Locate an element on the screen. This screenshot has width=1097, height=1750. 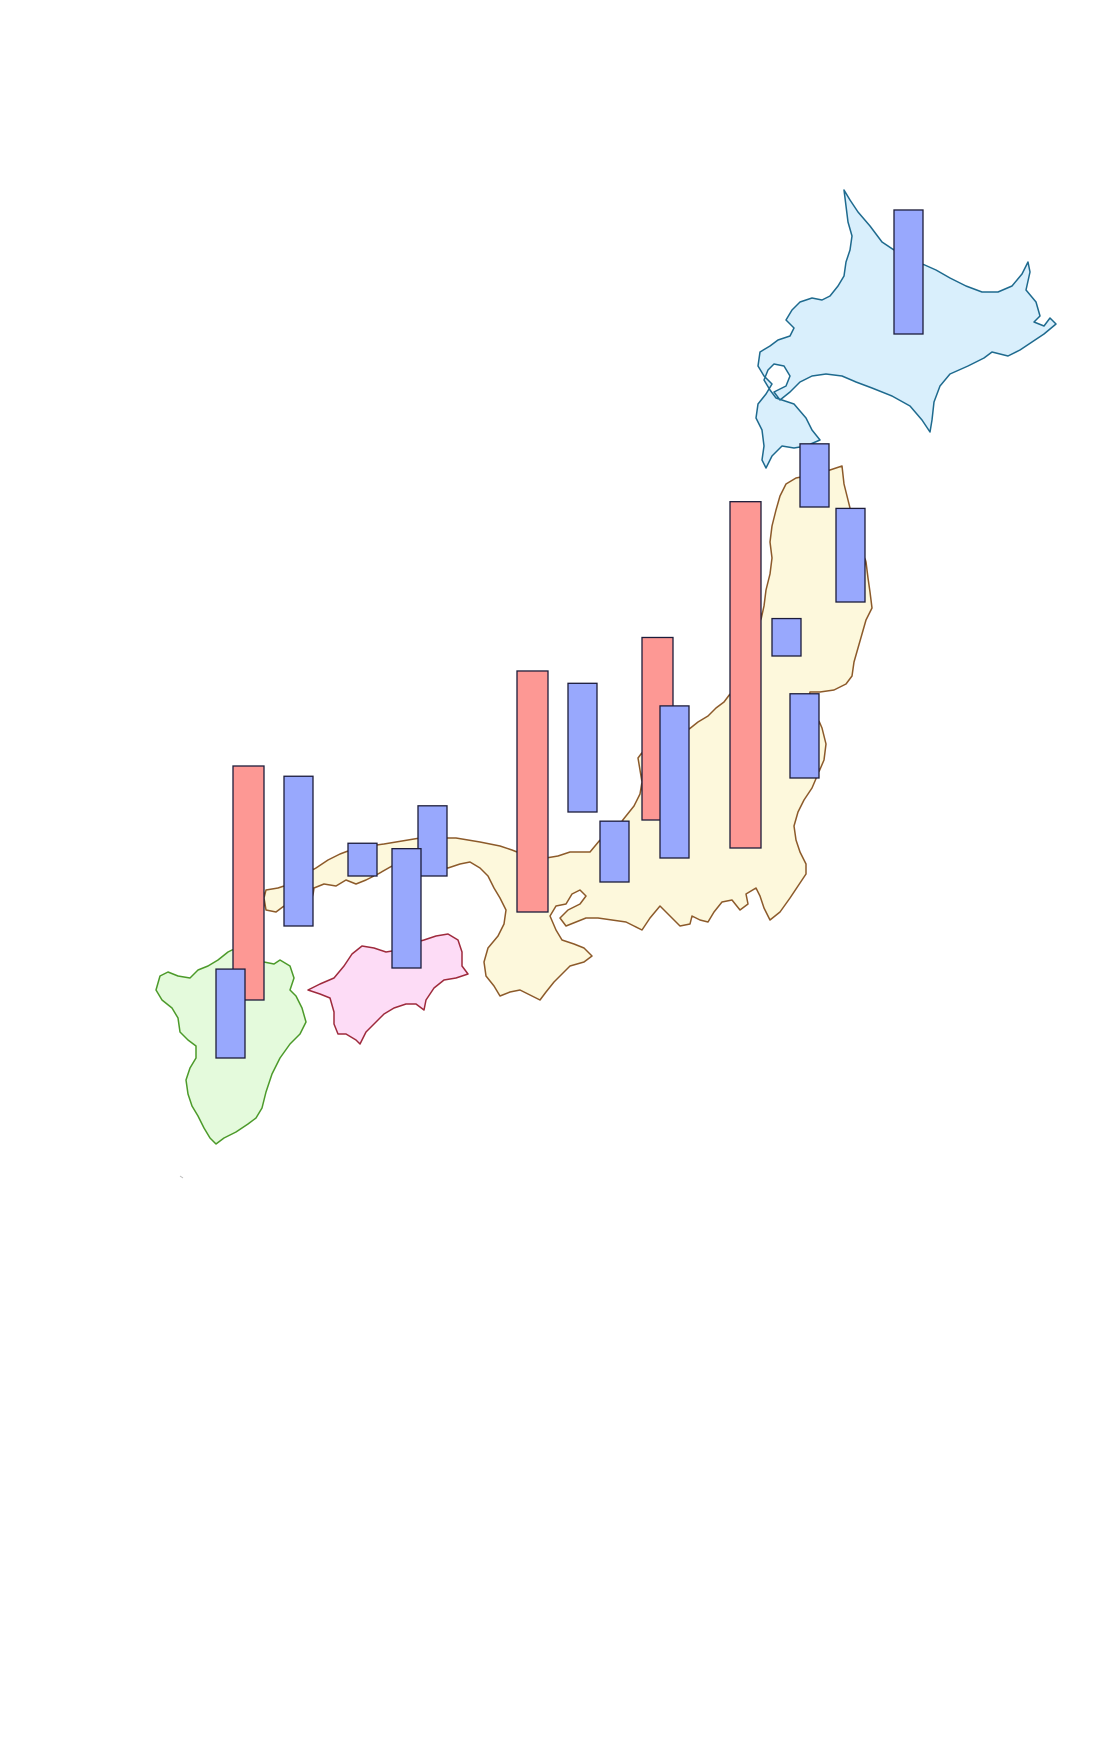
bar-blue-hokkaido is located at coordinates (908, 272).